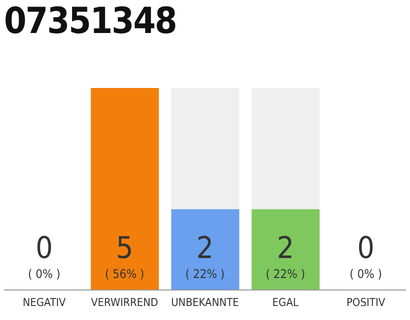 The width and height of the screenshot is (410, 320). I want to click on x-tick-label: POSITIV, so click(366, 302).